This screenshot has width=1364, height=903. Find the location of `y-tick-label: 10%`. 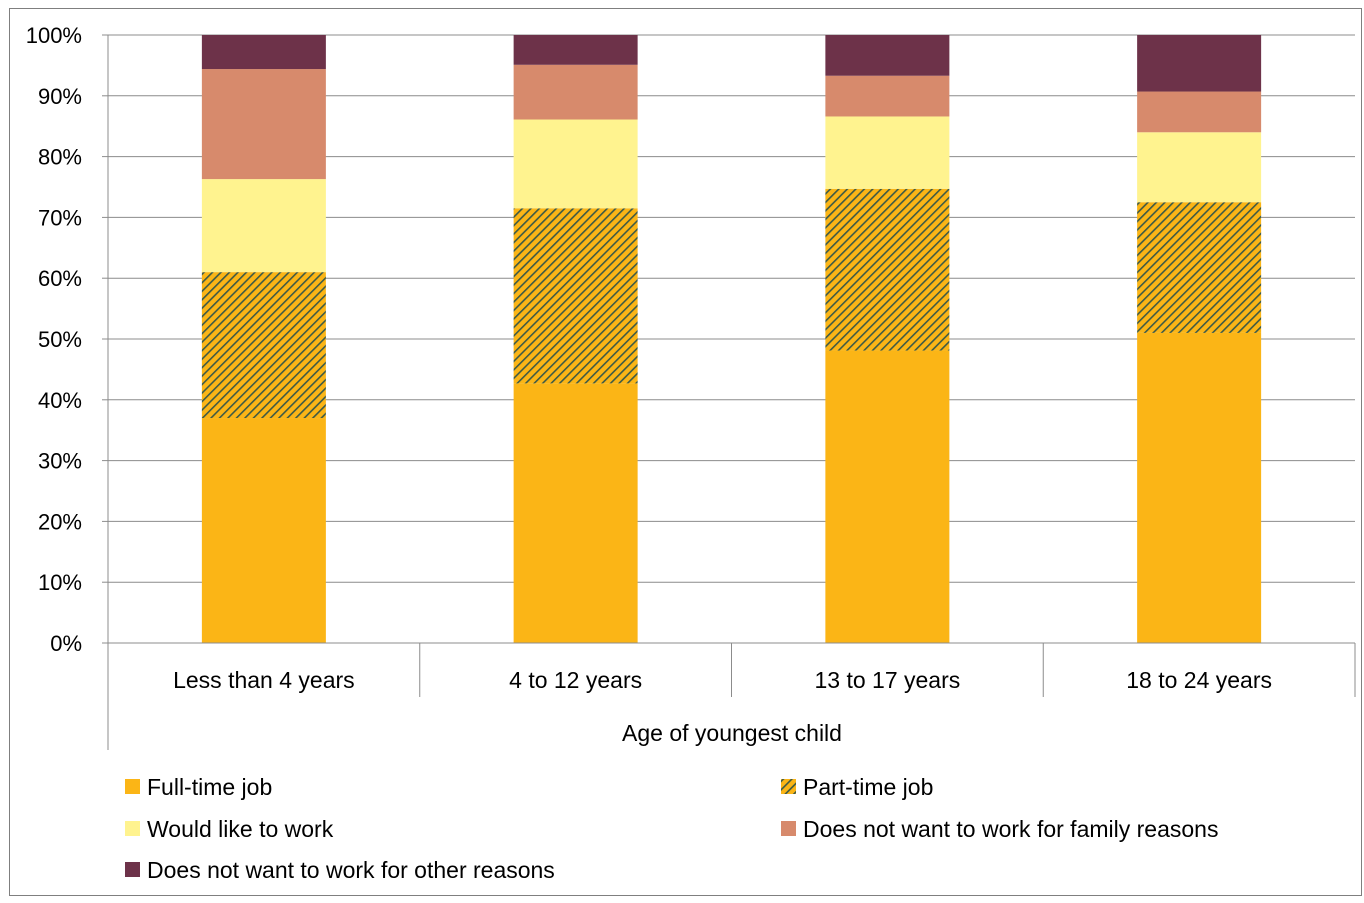

y-tick-label: 10% is located at coordinates (60, 582).